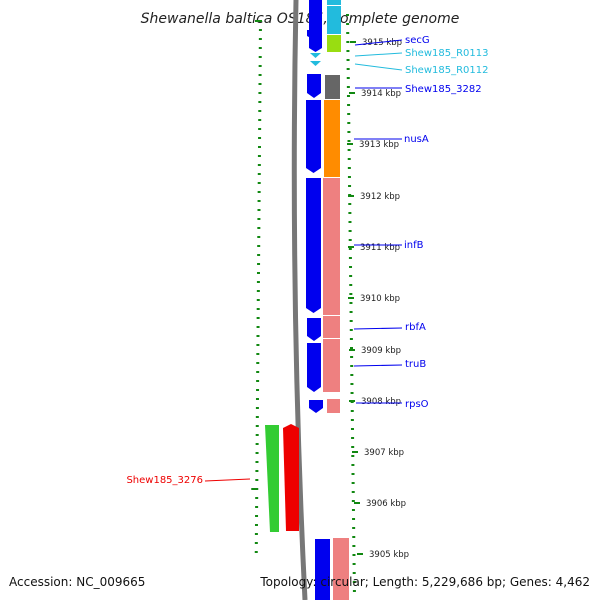  I want to click on gene-label: Shew185_3276, so click(164, 480).